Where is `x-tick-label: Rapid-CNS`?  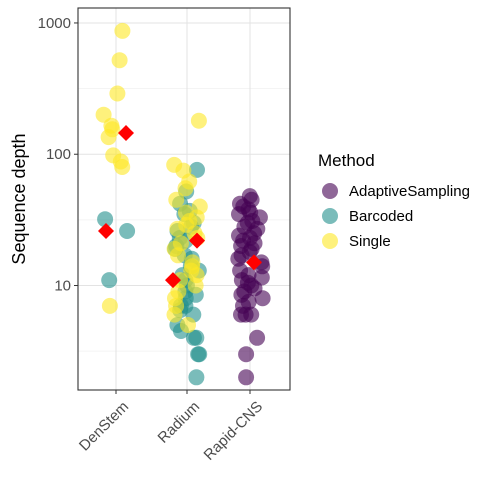
x-tick-label: Rapid-CNS is located at coordinates (234, 431).